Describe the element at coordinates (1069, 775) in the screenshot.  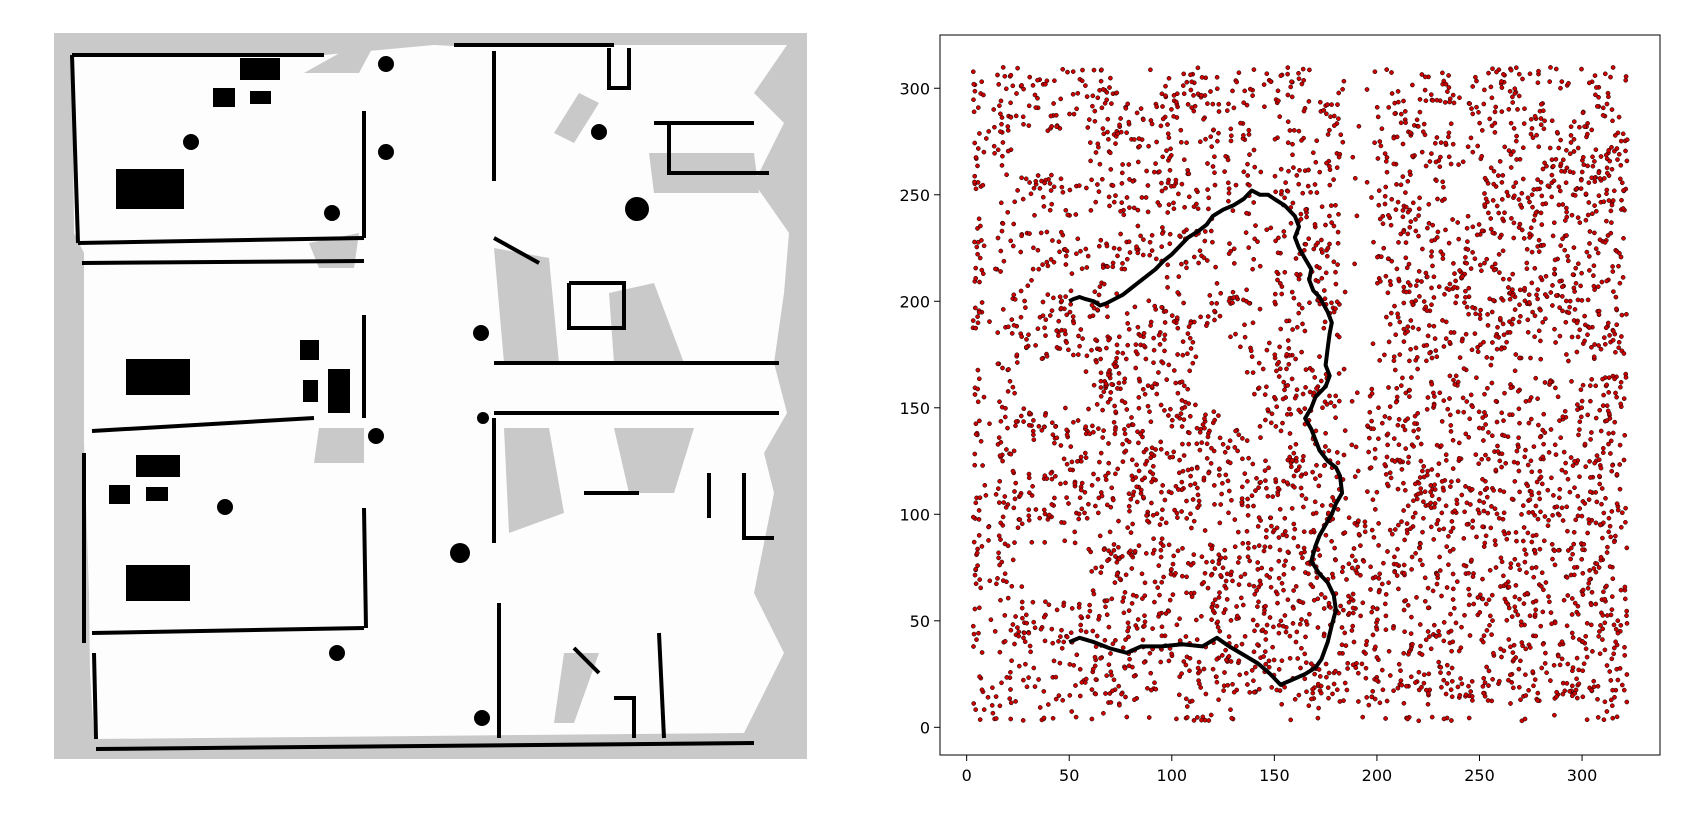
I see `x-tick-label: 50` at that location.